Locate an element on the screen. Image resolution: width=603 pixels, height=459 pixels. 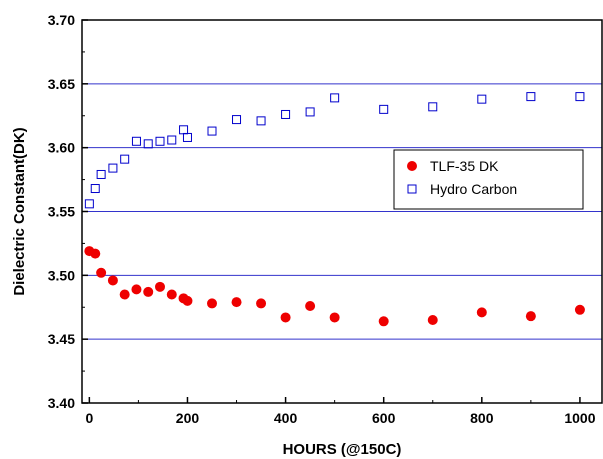
legend-label-tlf35: TLF-35 DK is located at coordinates (464, 166).